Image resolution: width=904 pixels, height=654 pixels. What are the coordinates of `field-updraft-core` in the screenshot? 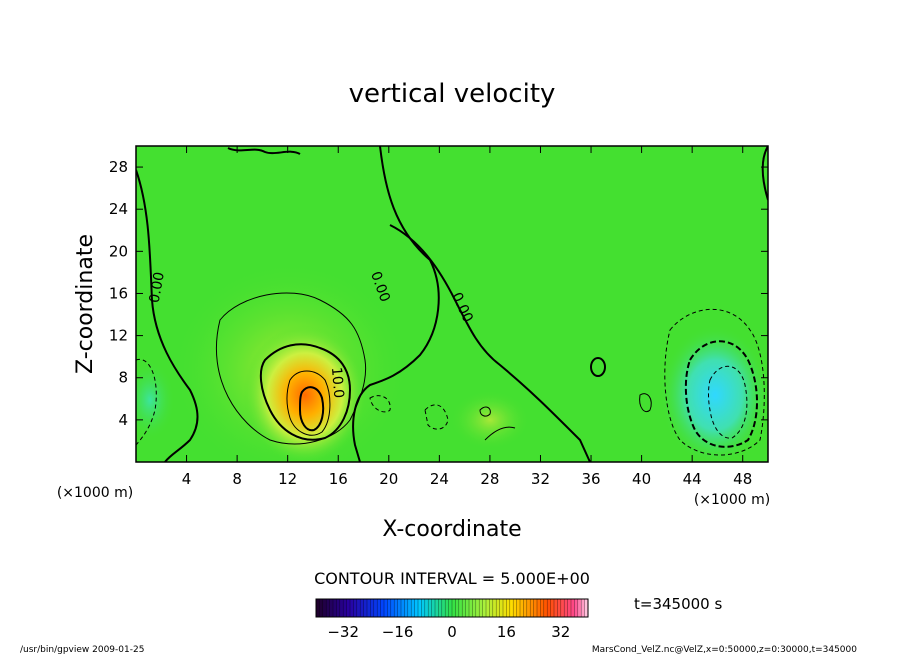 It's located at (305, 393).